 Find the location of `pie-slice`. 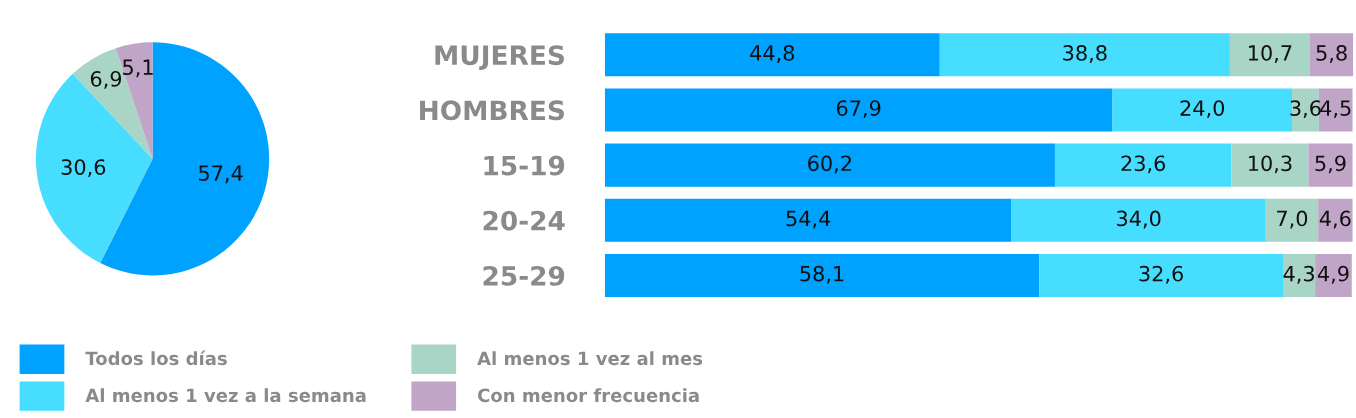

pie-slice is located at coordinates (112, 103).